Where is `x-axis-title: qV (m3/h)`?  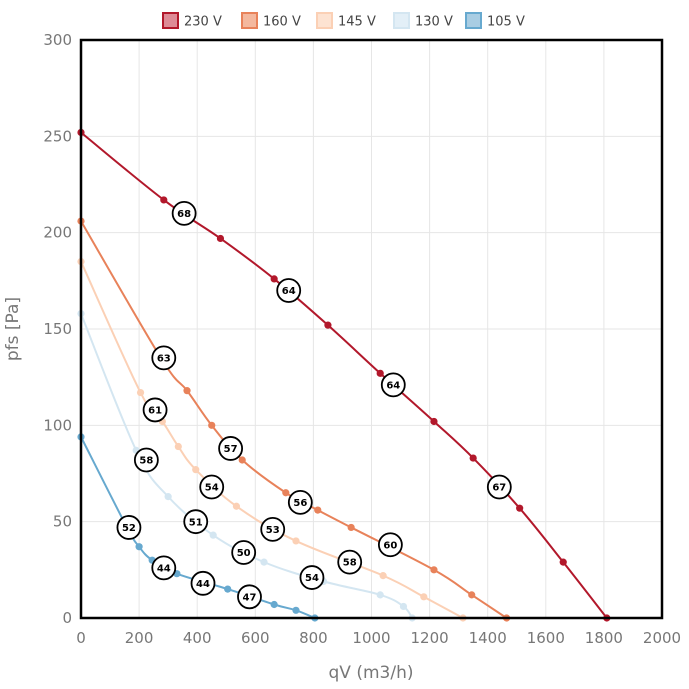 x-axis-title: qV (m3/h) is located at coordinates (371, 673).